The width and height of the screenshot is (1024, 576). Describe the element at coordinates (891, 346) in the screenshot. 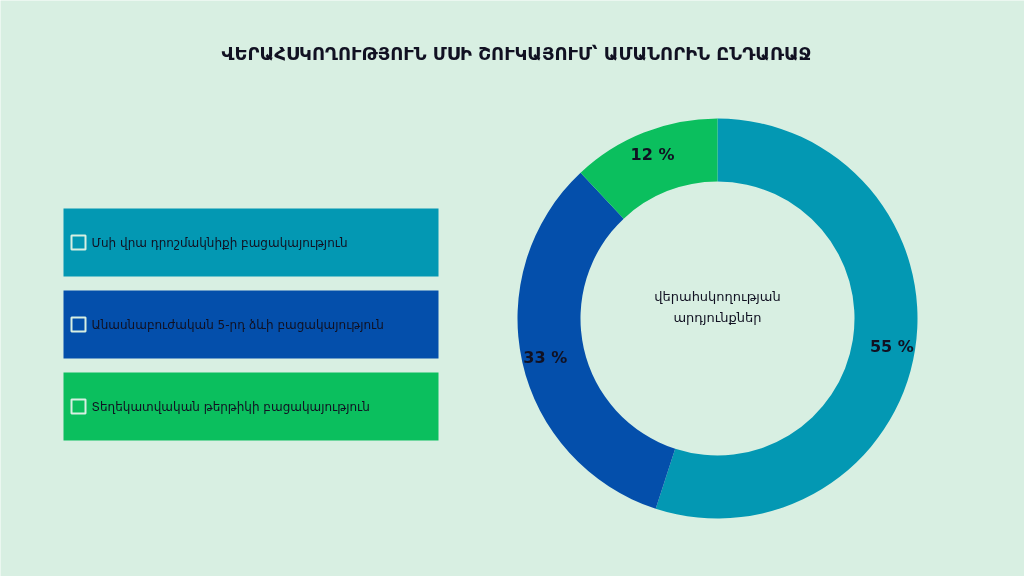

I see `data-label: 55 %` at that location.